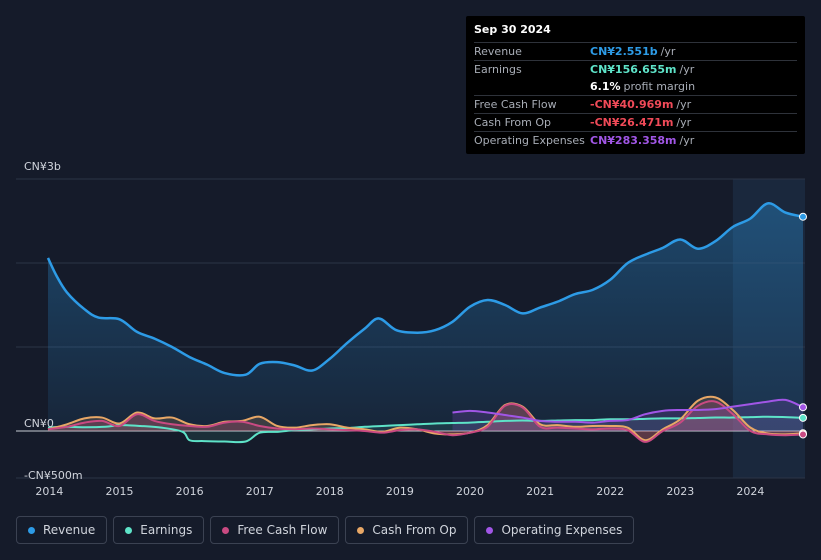 This screenshot has height=560, width=821. I want to click on legend-label: Free Cash Flow, so click(282, 530).